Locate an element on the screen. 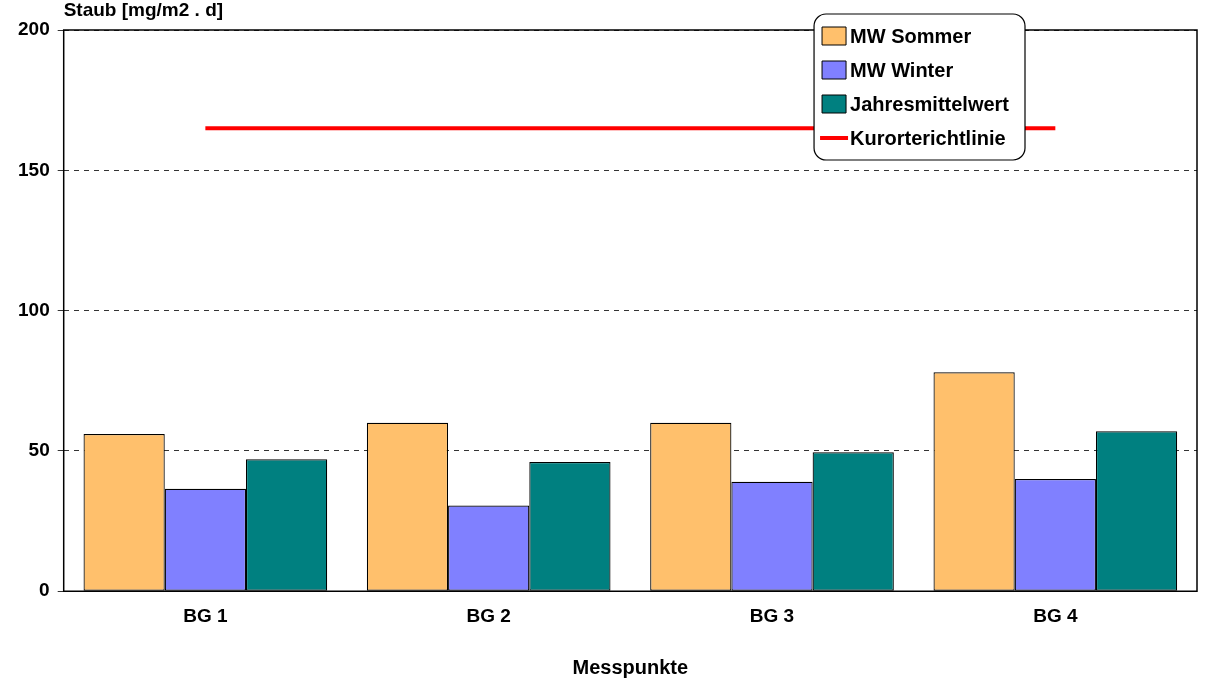  legend-label: Kurorterichtlinie is located at coordinates (928, 137).